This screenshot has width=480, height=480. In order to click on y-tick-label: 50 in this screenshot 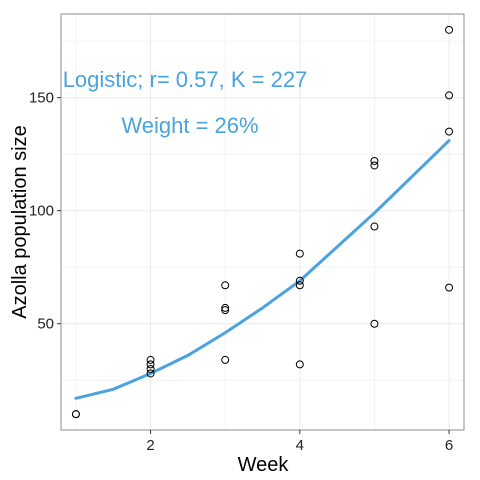, I will do `click(45, 324)`.